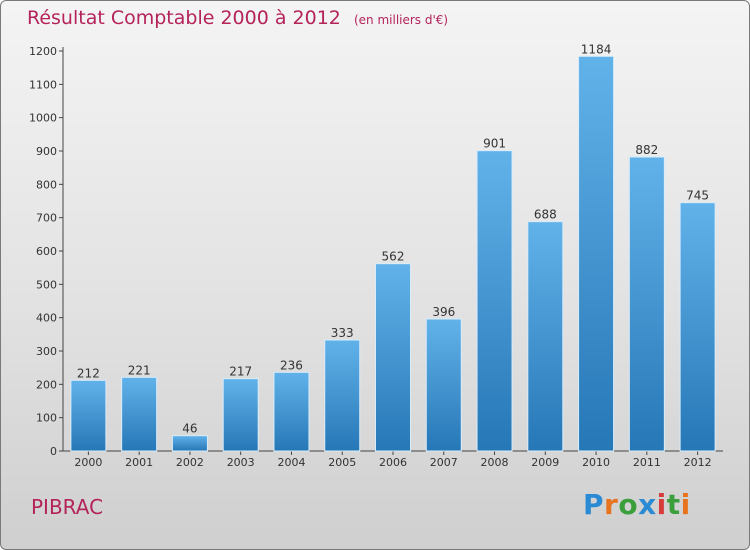  Describe the element at coordinates (67, 507) in the screenshot. I see `commune-name: PIBRAC` at that location.